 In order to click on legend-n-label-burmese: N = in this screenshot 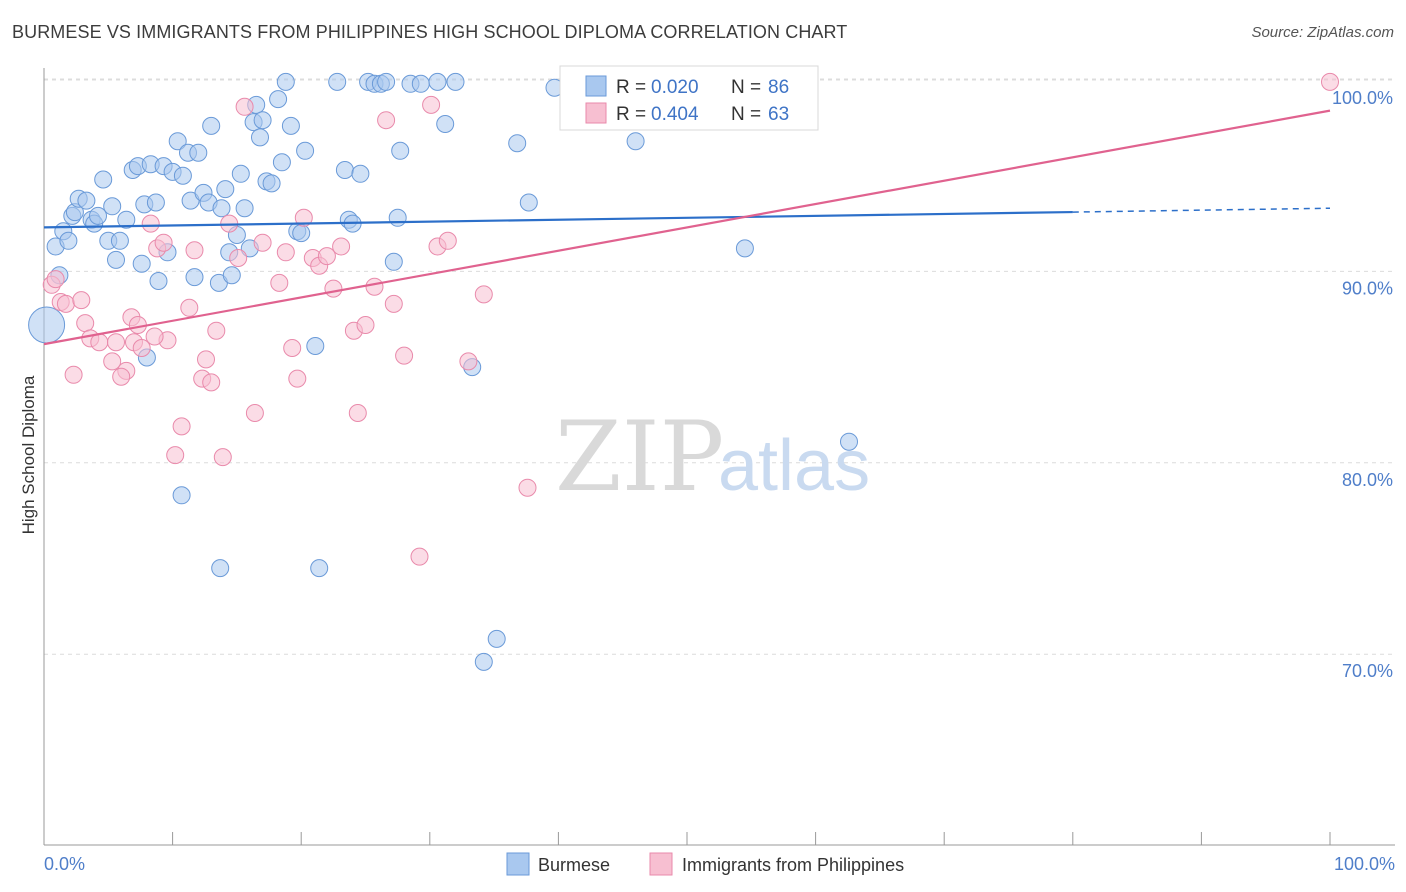, I will do `click(746, 87)`.